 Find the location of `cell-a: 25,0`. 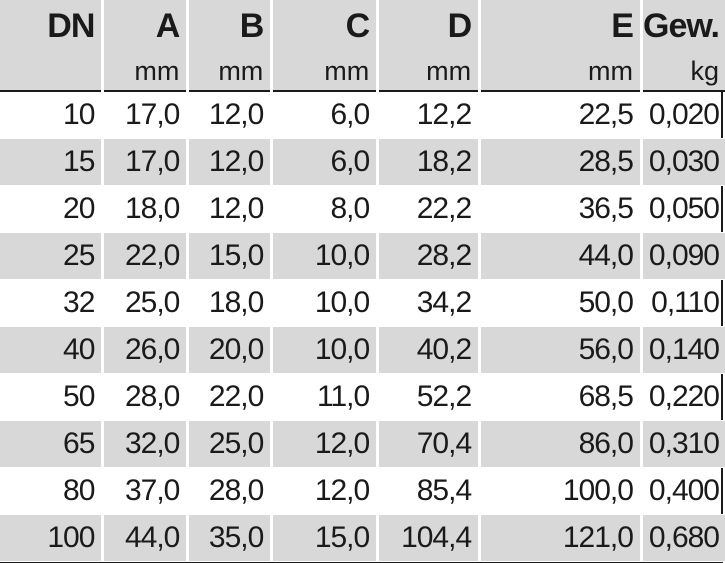

cell-a: 25,0 is located at coordinates (146, 303).